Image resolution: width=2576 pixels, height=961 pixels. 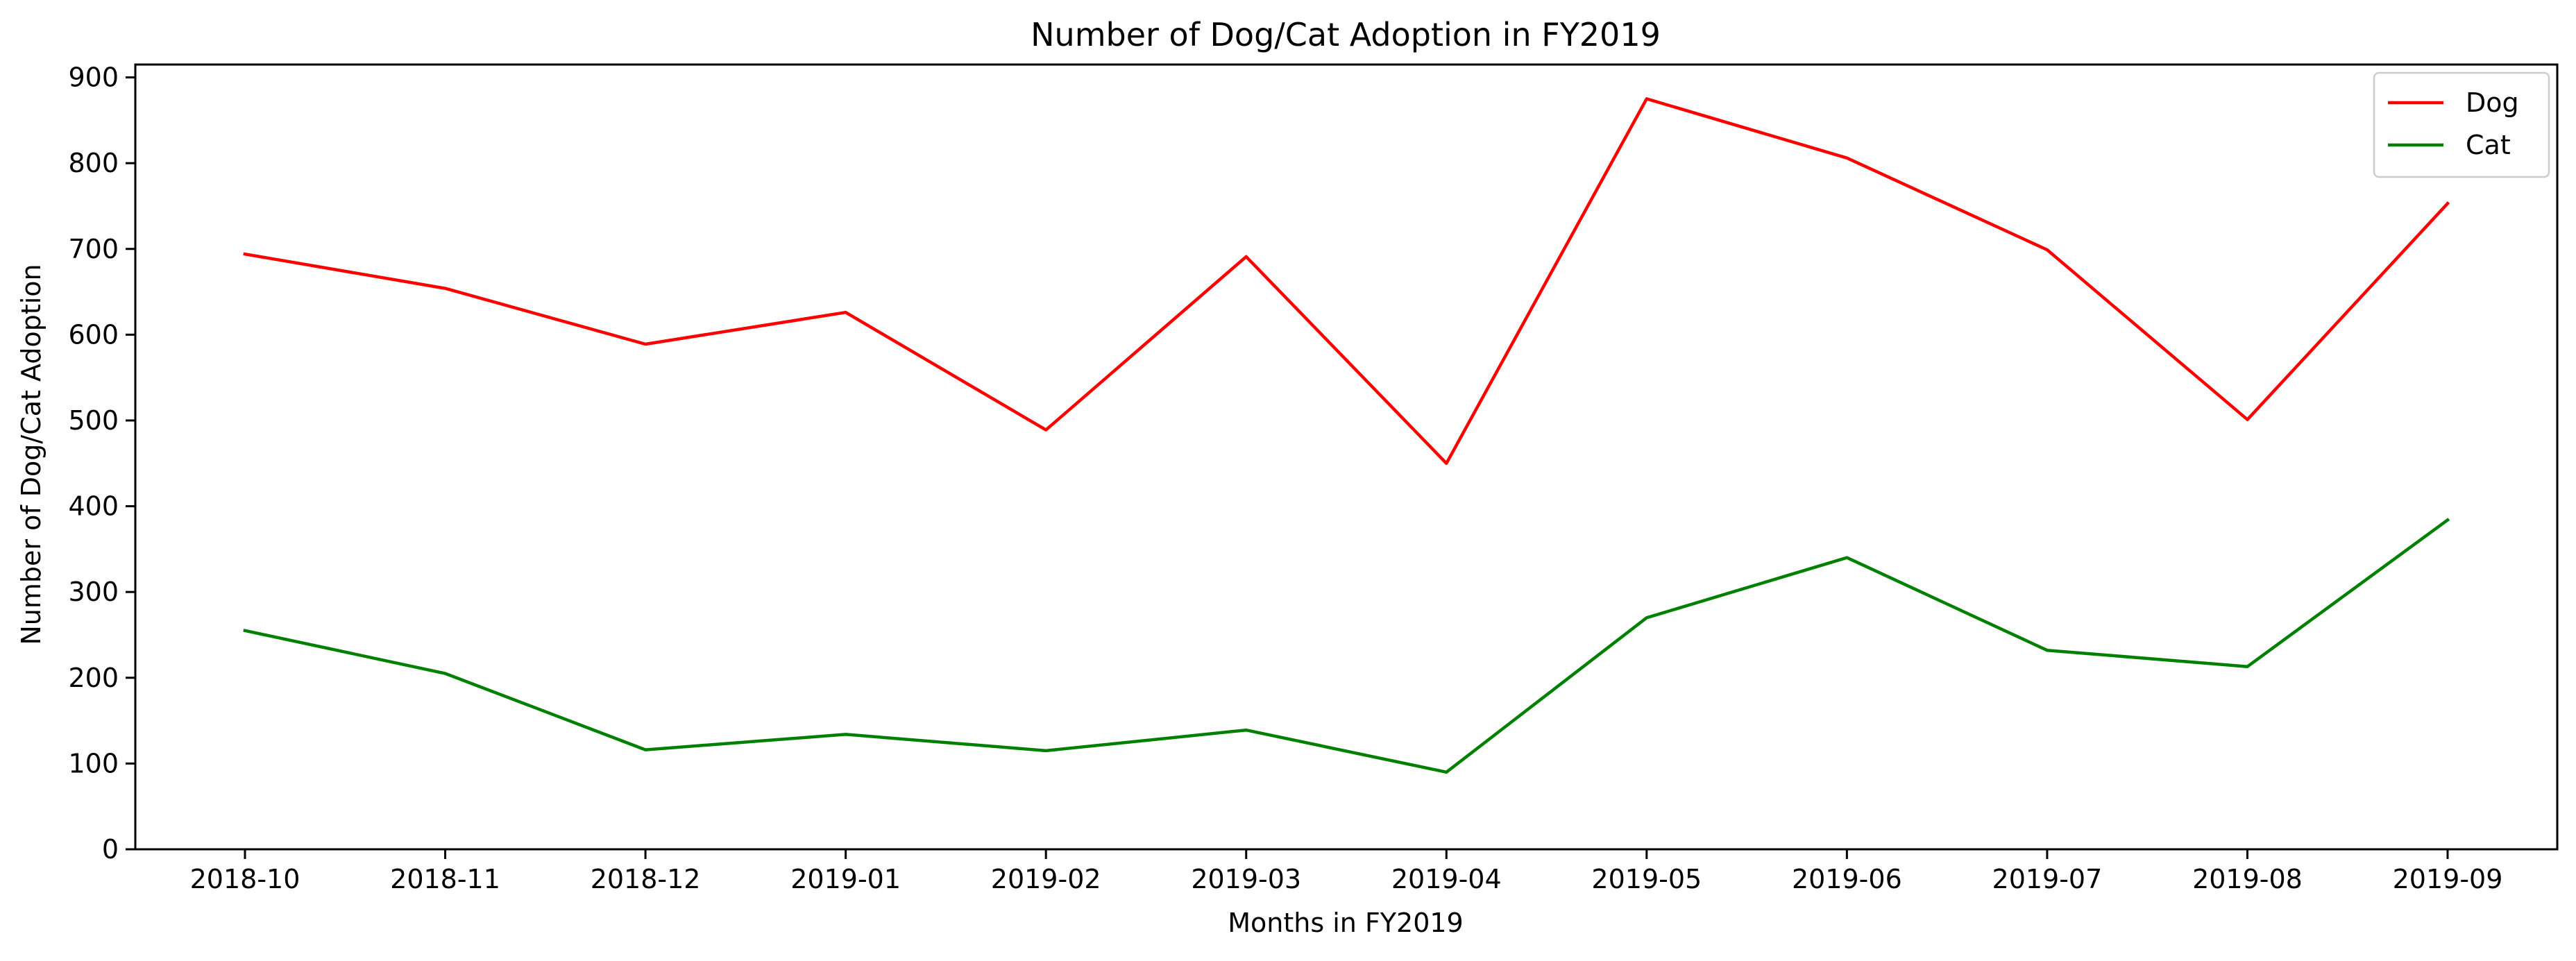 What do you see at coordinates (2048, 879) in the screenshot?
I see `x-tick-label: 2019-07` at bounding box center [2048, 879].